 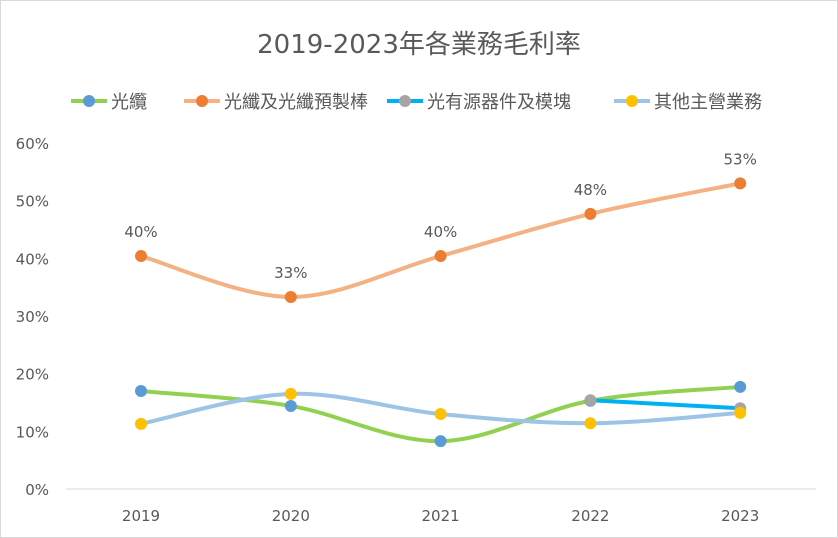 What do you see at coordinates (32, 432) in the screenshot?
I see `y-tick-label: 10%` at bounding box center [32, 432].